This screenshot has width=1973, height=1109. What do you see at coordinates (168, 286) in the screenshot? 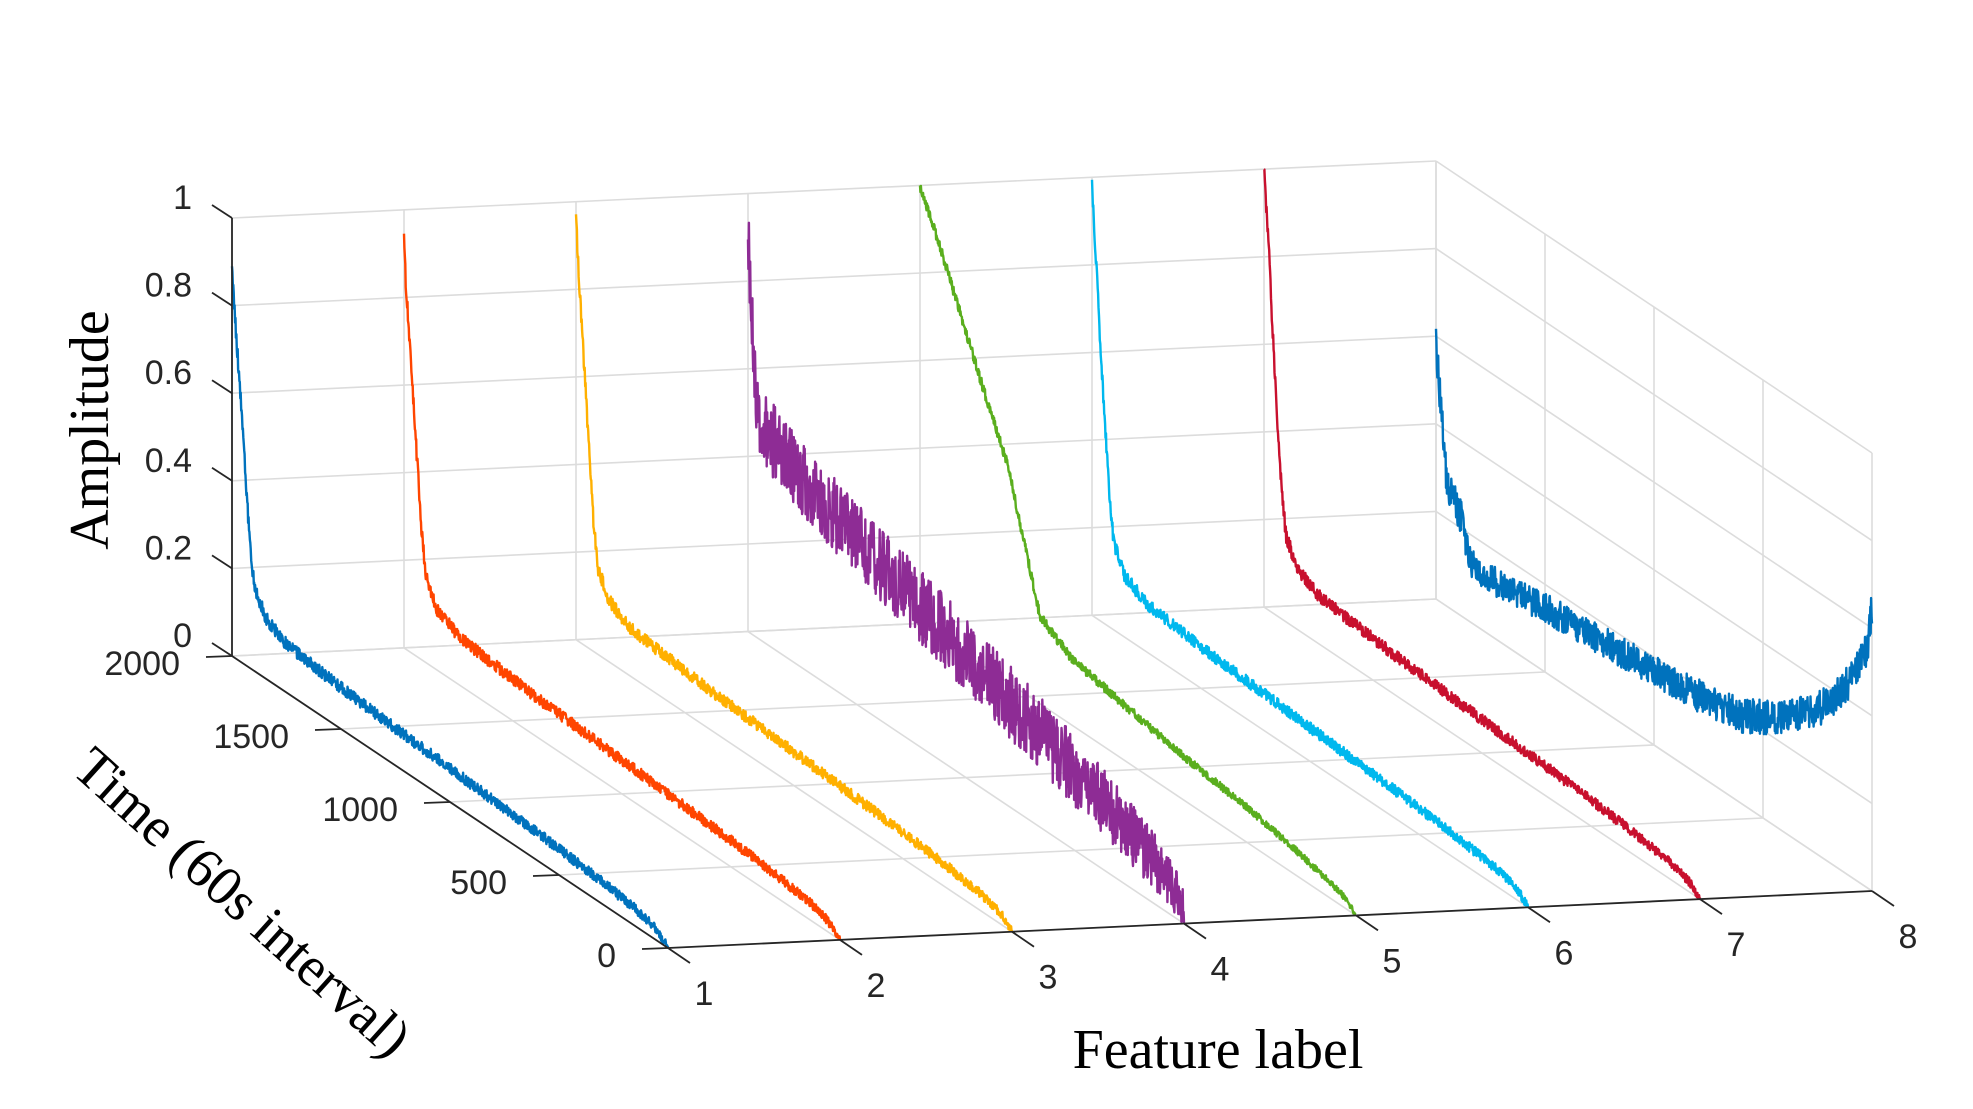
I see `z-tick-label: 0.8` at bounding box center [168, 286].